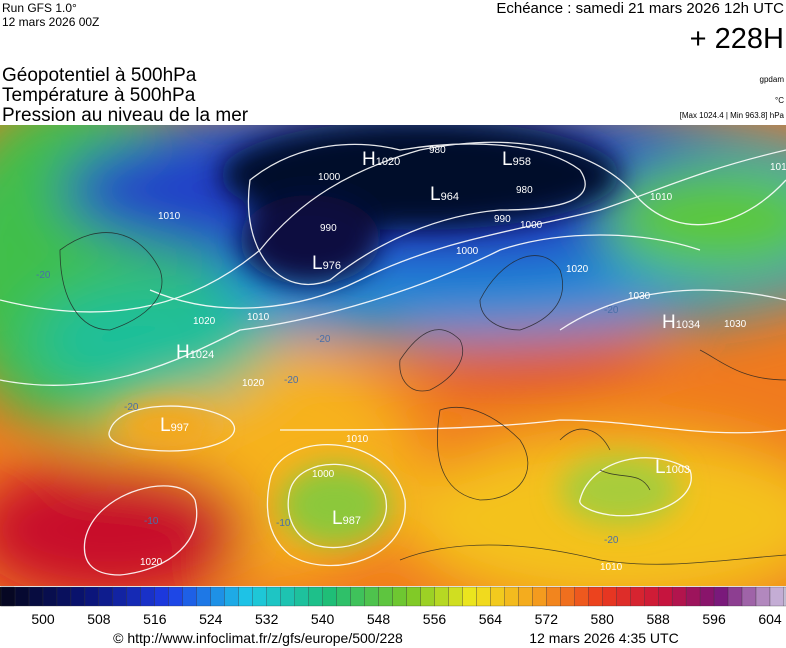 This screenshot has height=648, width=786. I want to click on colorbar-tick-label: 564, so click(491, 619).